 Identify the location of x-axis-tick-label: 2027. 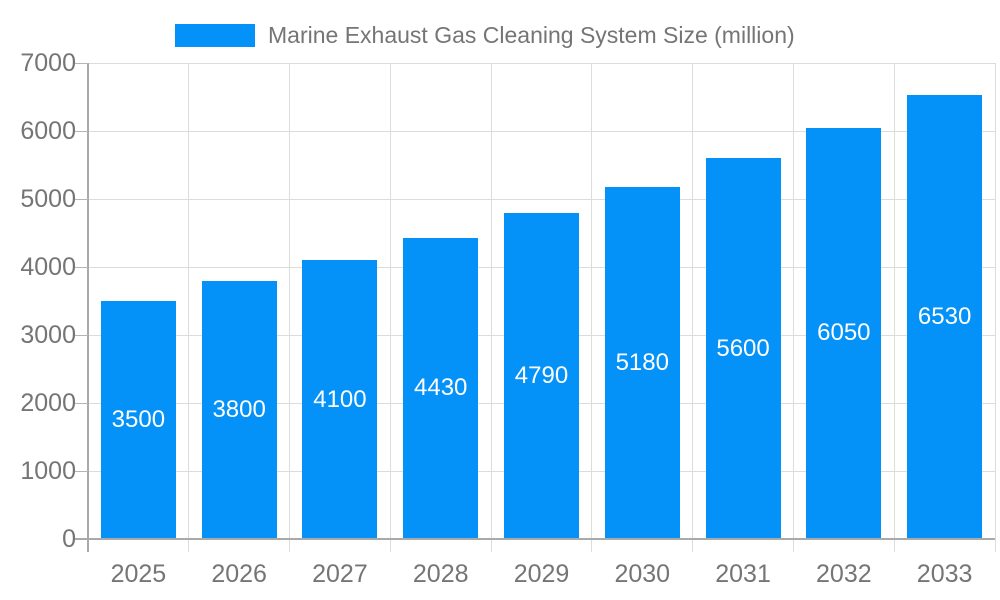
(340, 574).